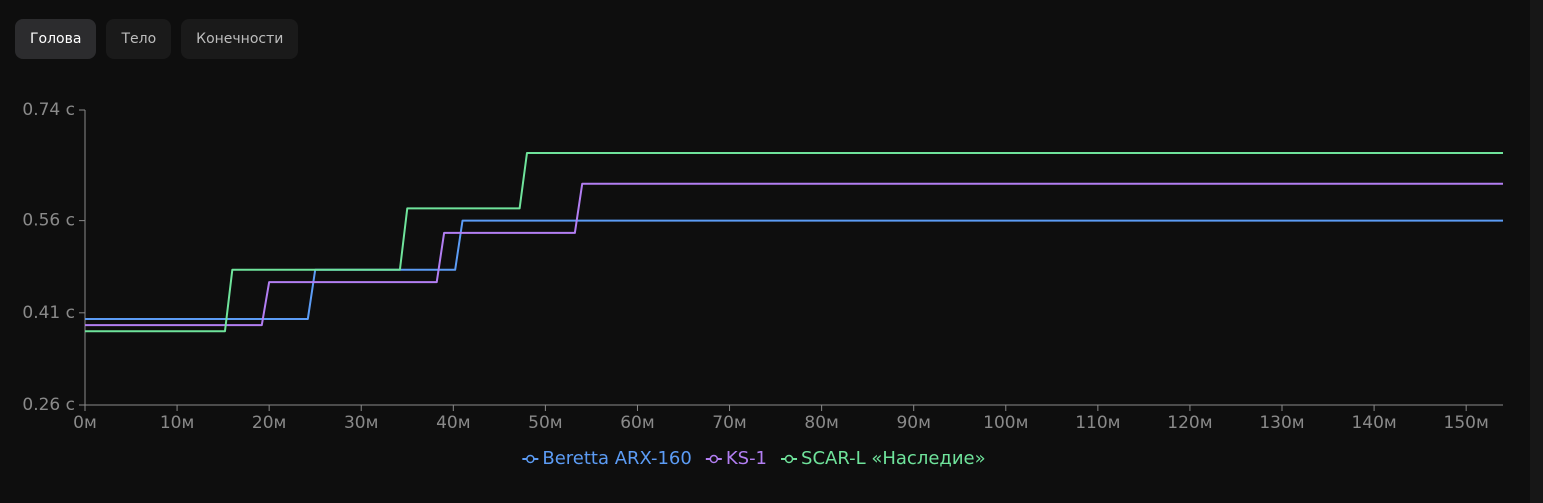  Describe the element at coordinates (637, 423) in the screenshot. I see `x-tick-label: 60м` at that location.